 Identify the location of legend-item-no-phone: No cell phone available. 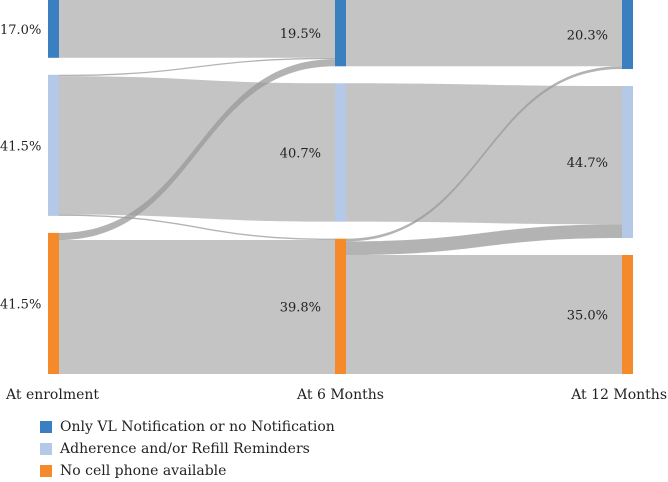
(187, 471).